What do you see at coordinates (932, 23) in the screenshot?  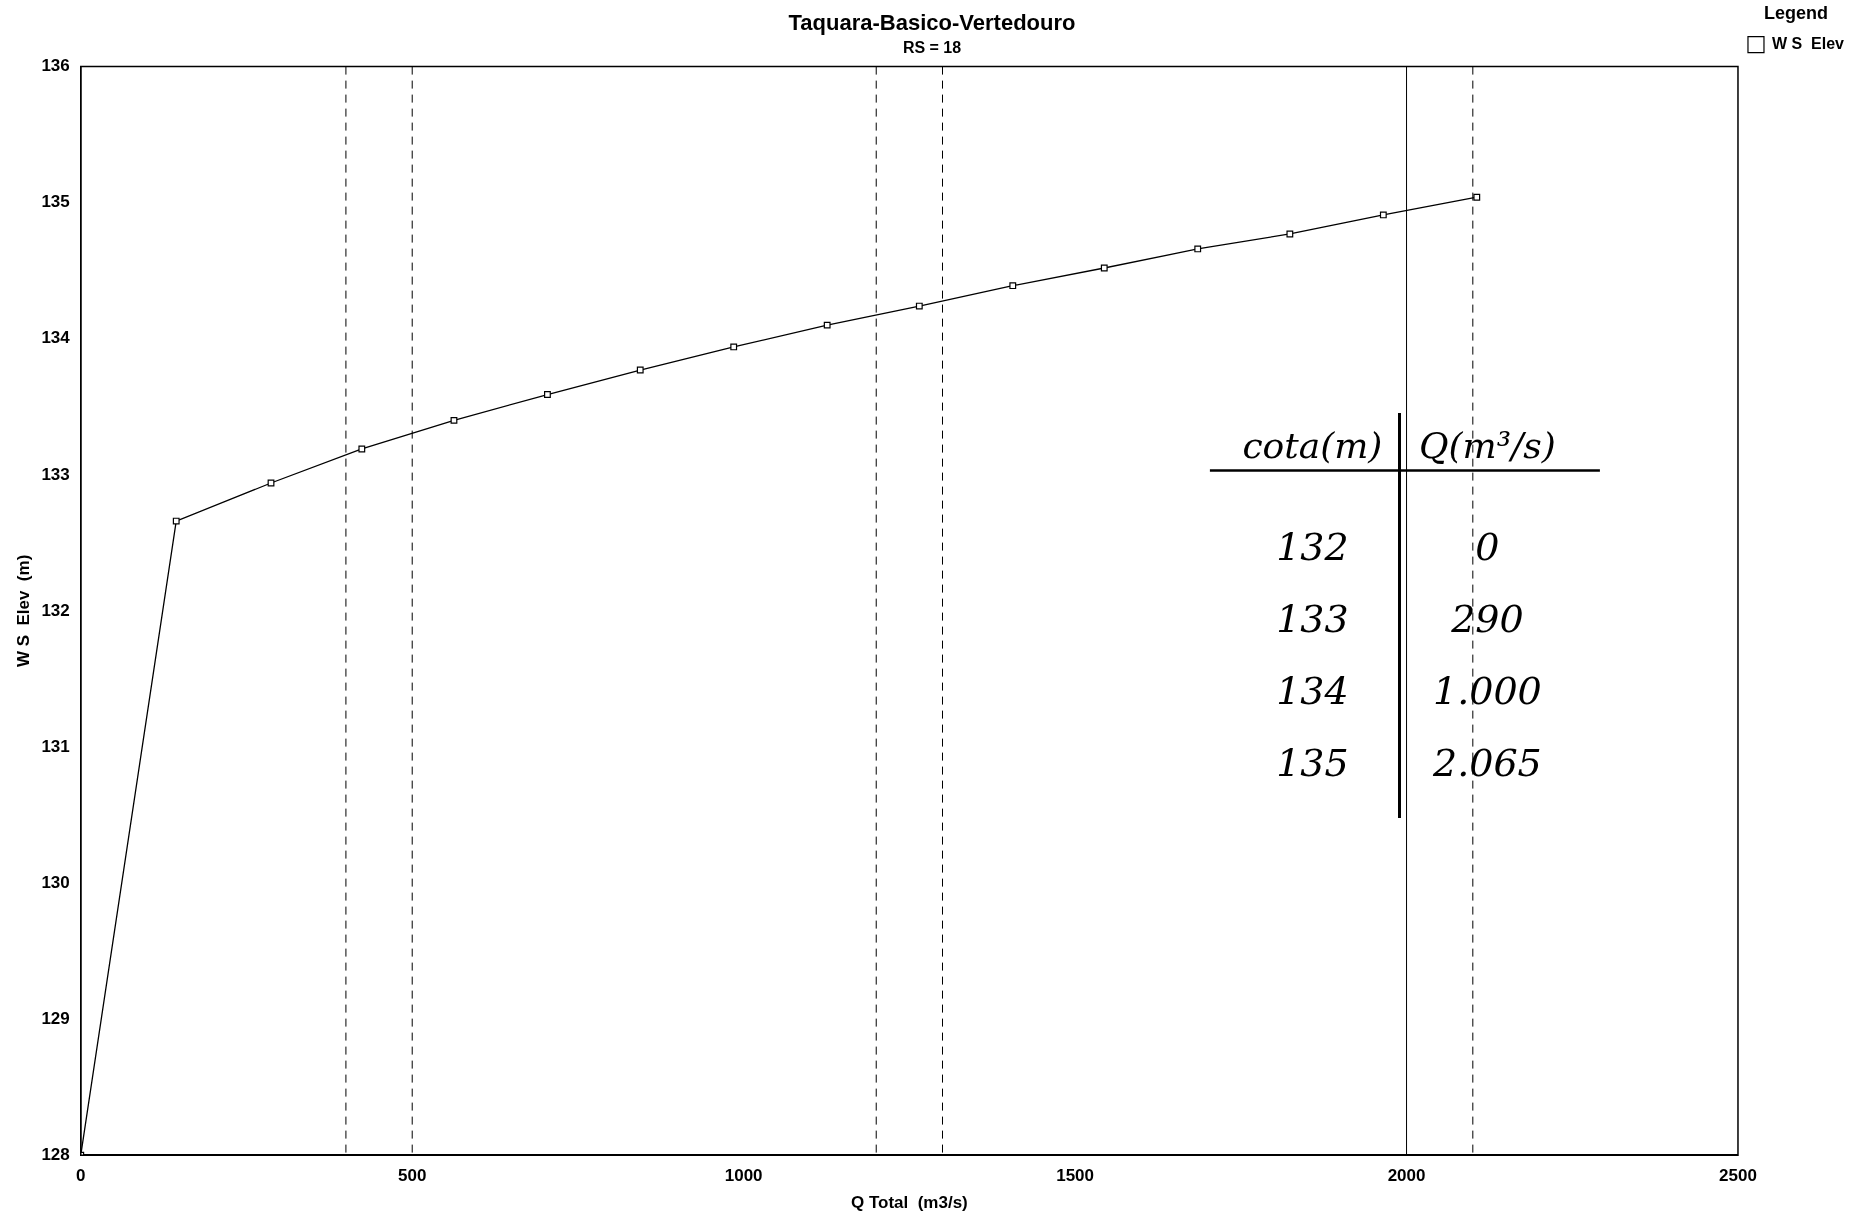 I see `chart-title: Taquara-Basico-Vertedouro` at bounding box center [932, 23].